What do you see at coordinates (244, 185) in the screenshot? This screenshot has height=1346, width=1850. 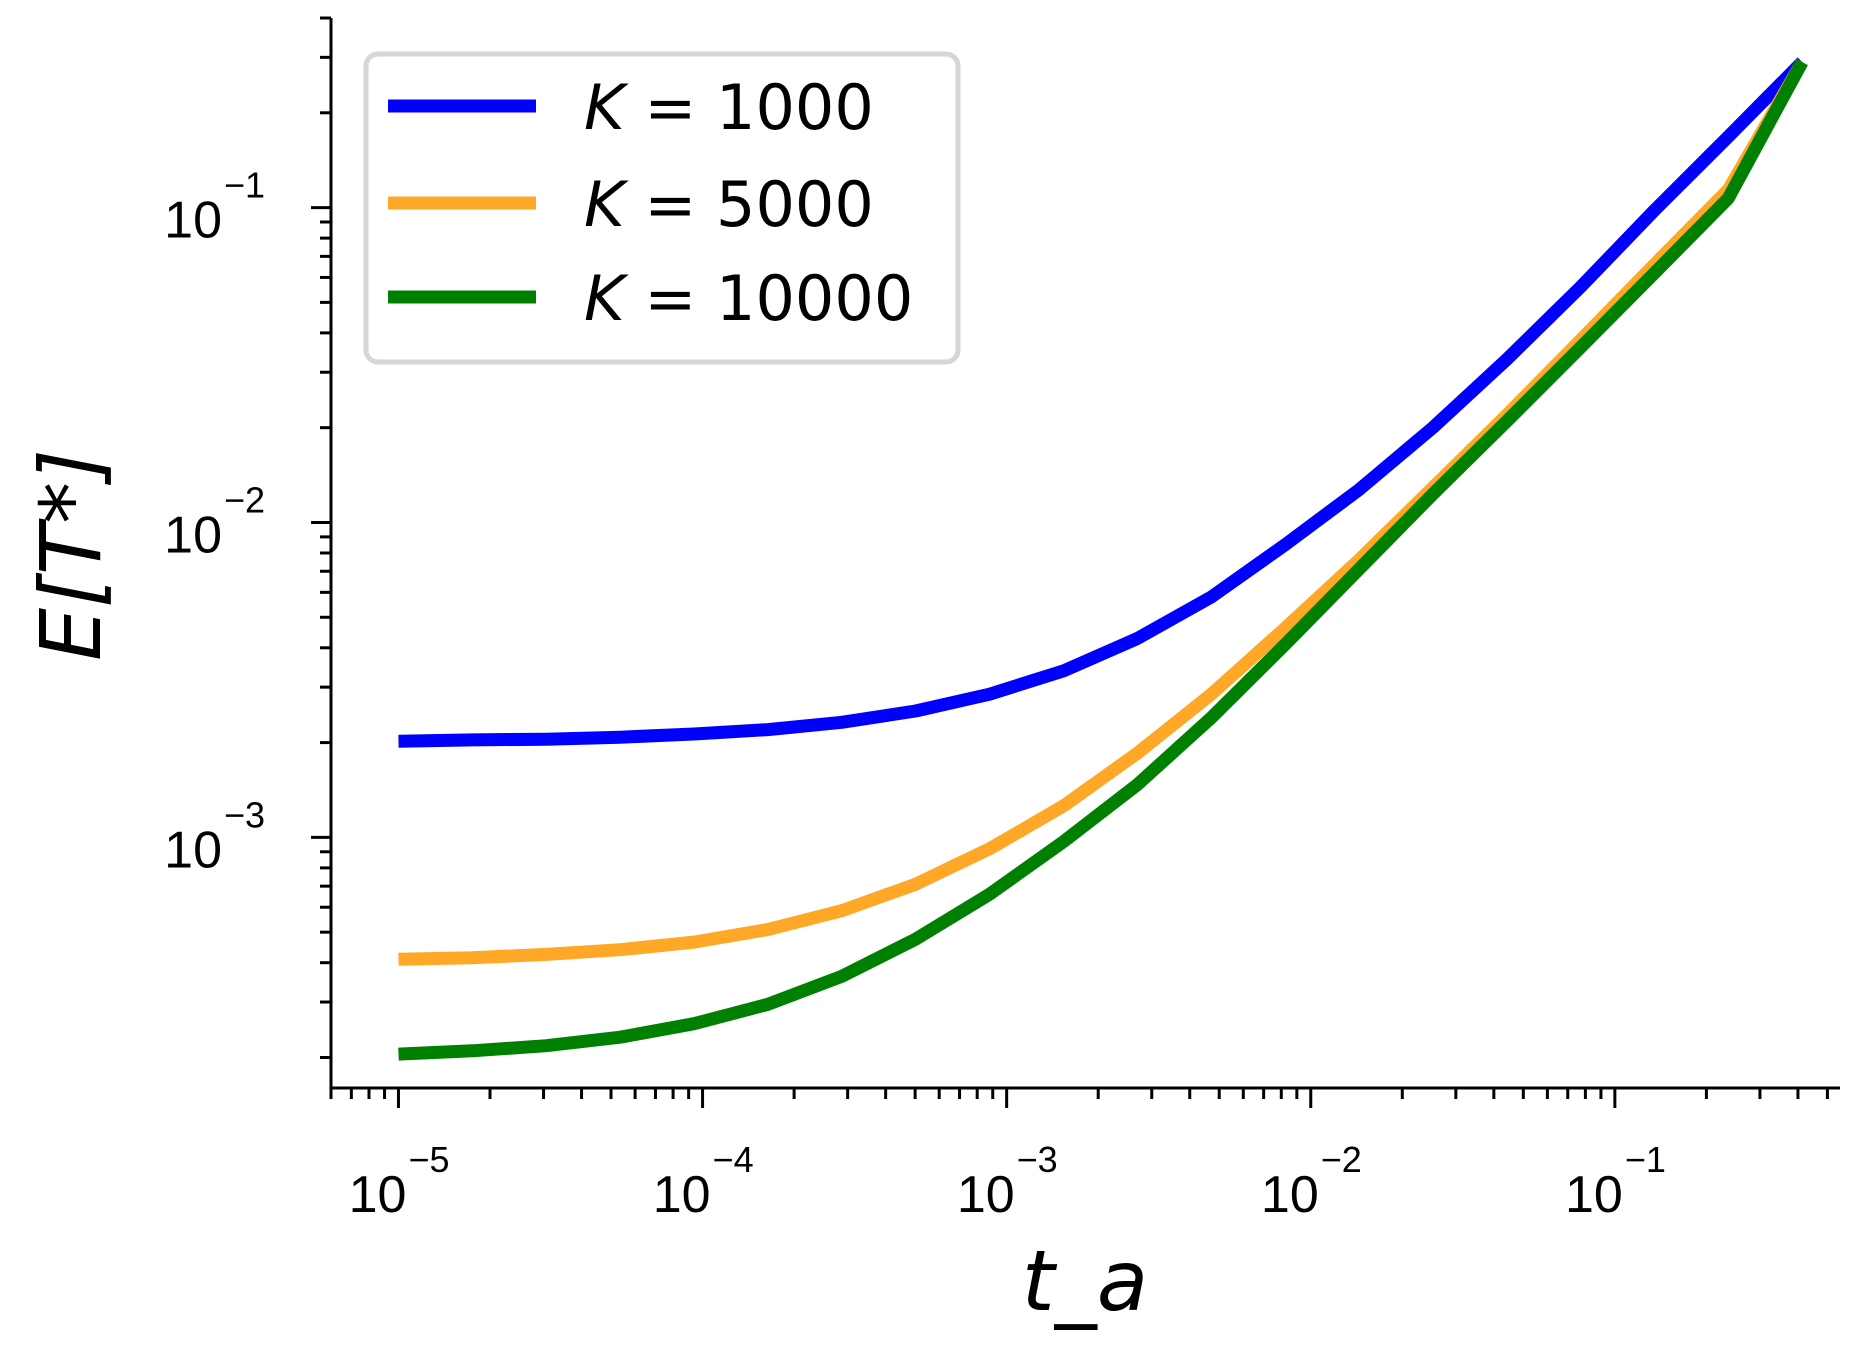 I see `y-tick-label-exponent: −1` at bounding box center [244, 185].